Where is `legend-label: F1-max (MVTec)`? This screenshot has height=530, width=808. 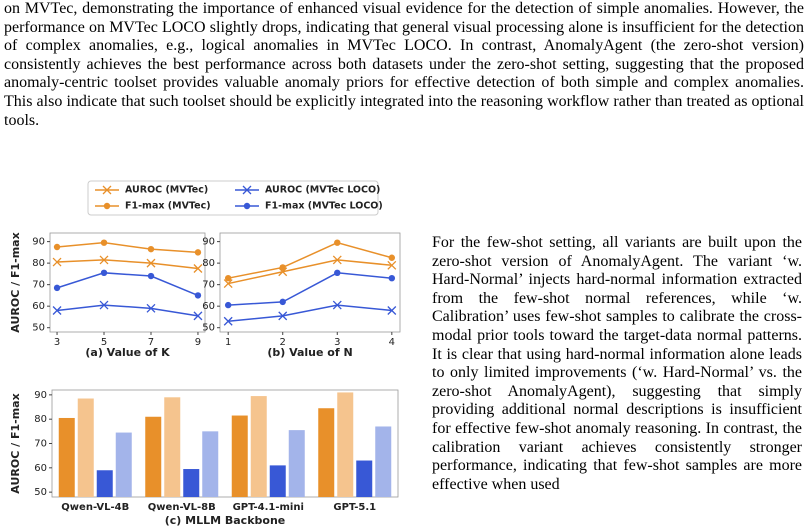 legend-label: F1-max (MVTec) is located at coordinates (168, 206).